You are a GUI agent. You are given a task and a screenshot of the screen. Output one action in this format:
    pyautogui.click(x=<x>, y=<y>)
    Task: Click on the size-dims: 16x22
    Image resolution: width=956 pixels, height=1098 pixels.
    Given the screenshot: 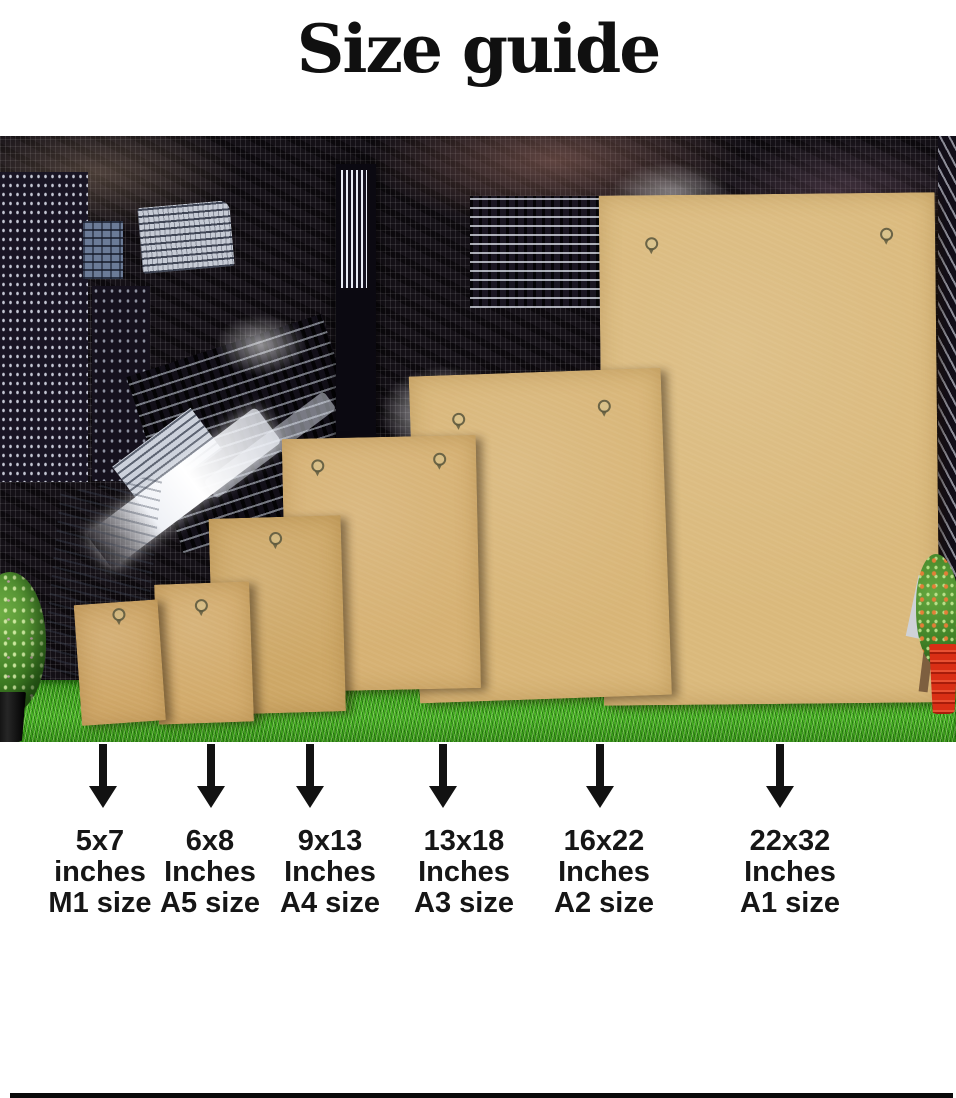 What is the action you would take?
    pyautogui.click(x=604, y=841)
    